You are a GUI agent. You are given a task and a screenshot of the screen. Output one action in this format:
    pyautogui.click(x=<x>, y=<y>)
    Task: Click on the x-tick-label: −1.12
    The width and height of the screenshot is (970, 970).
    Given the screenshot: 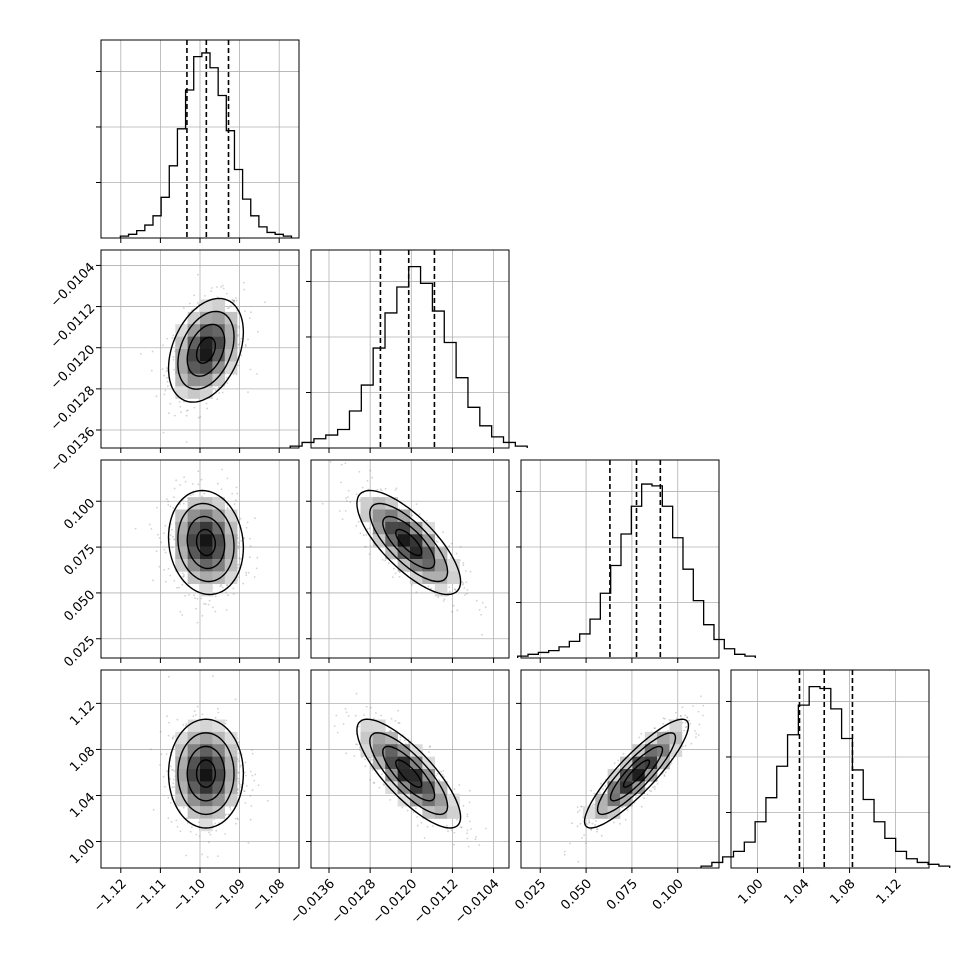 What is the action you would take?
    pyautogui.click(x=110, y=895)
    